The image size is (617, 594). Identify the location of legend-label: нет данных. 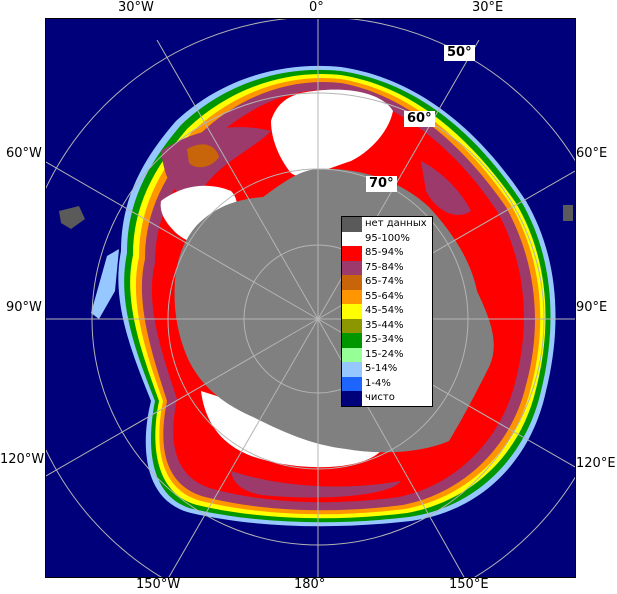
(396, 223).